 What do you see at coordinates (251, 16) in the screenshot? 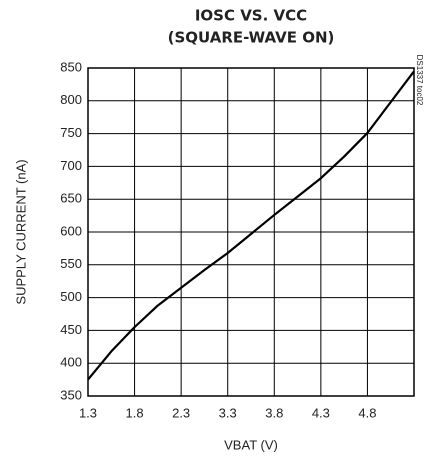
I see `chart-title: IOSC VS. VCC` at bounding box center [251, 16].